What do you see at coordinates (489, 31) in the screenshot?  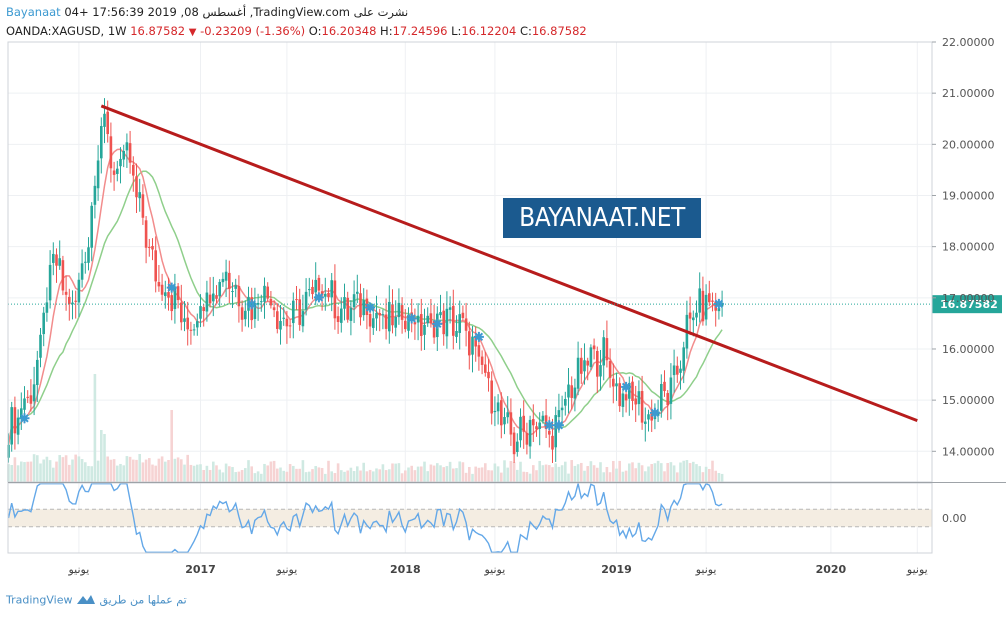 I see `low-value: 16.12204` at bounding box center [489, 31].